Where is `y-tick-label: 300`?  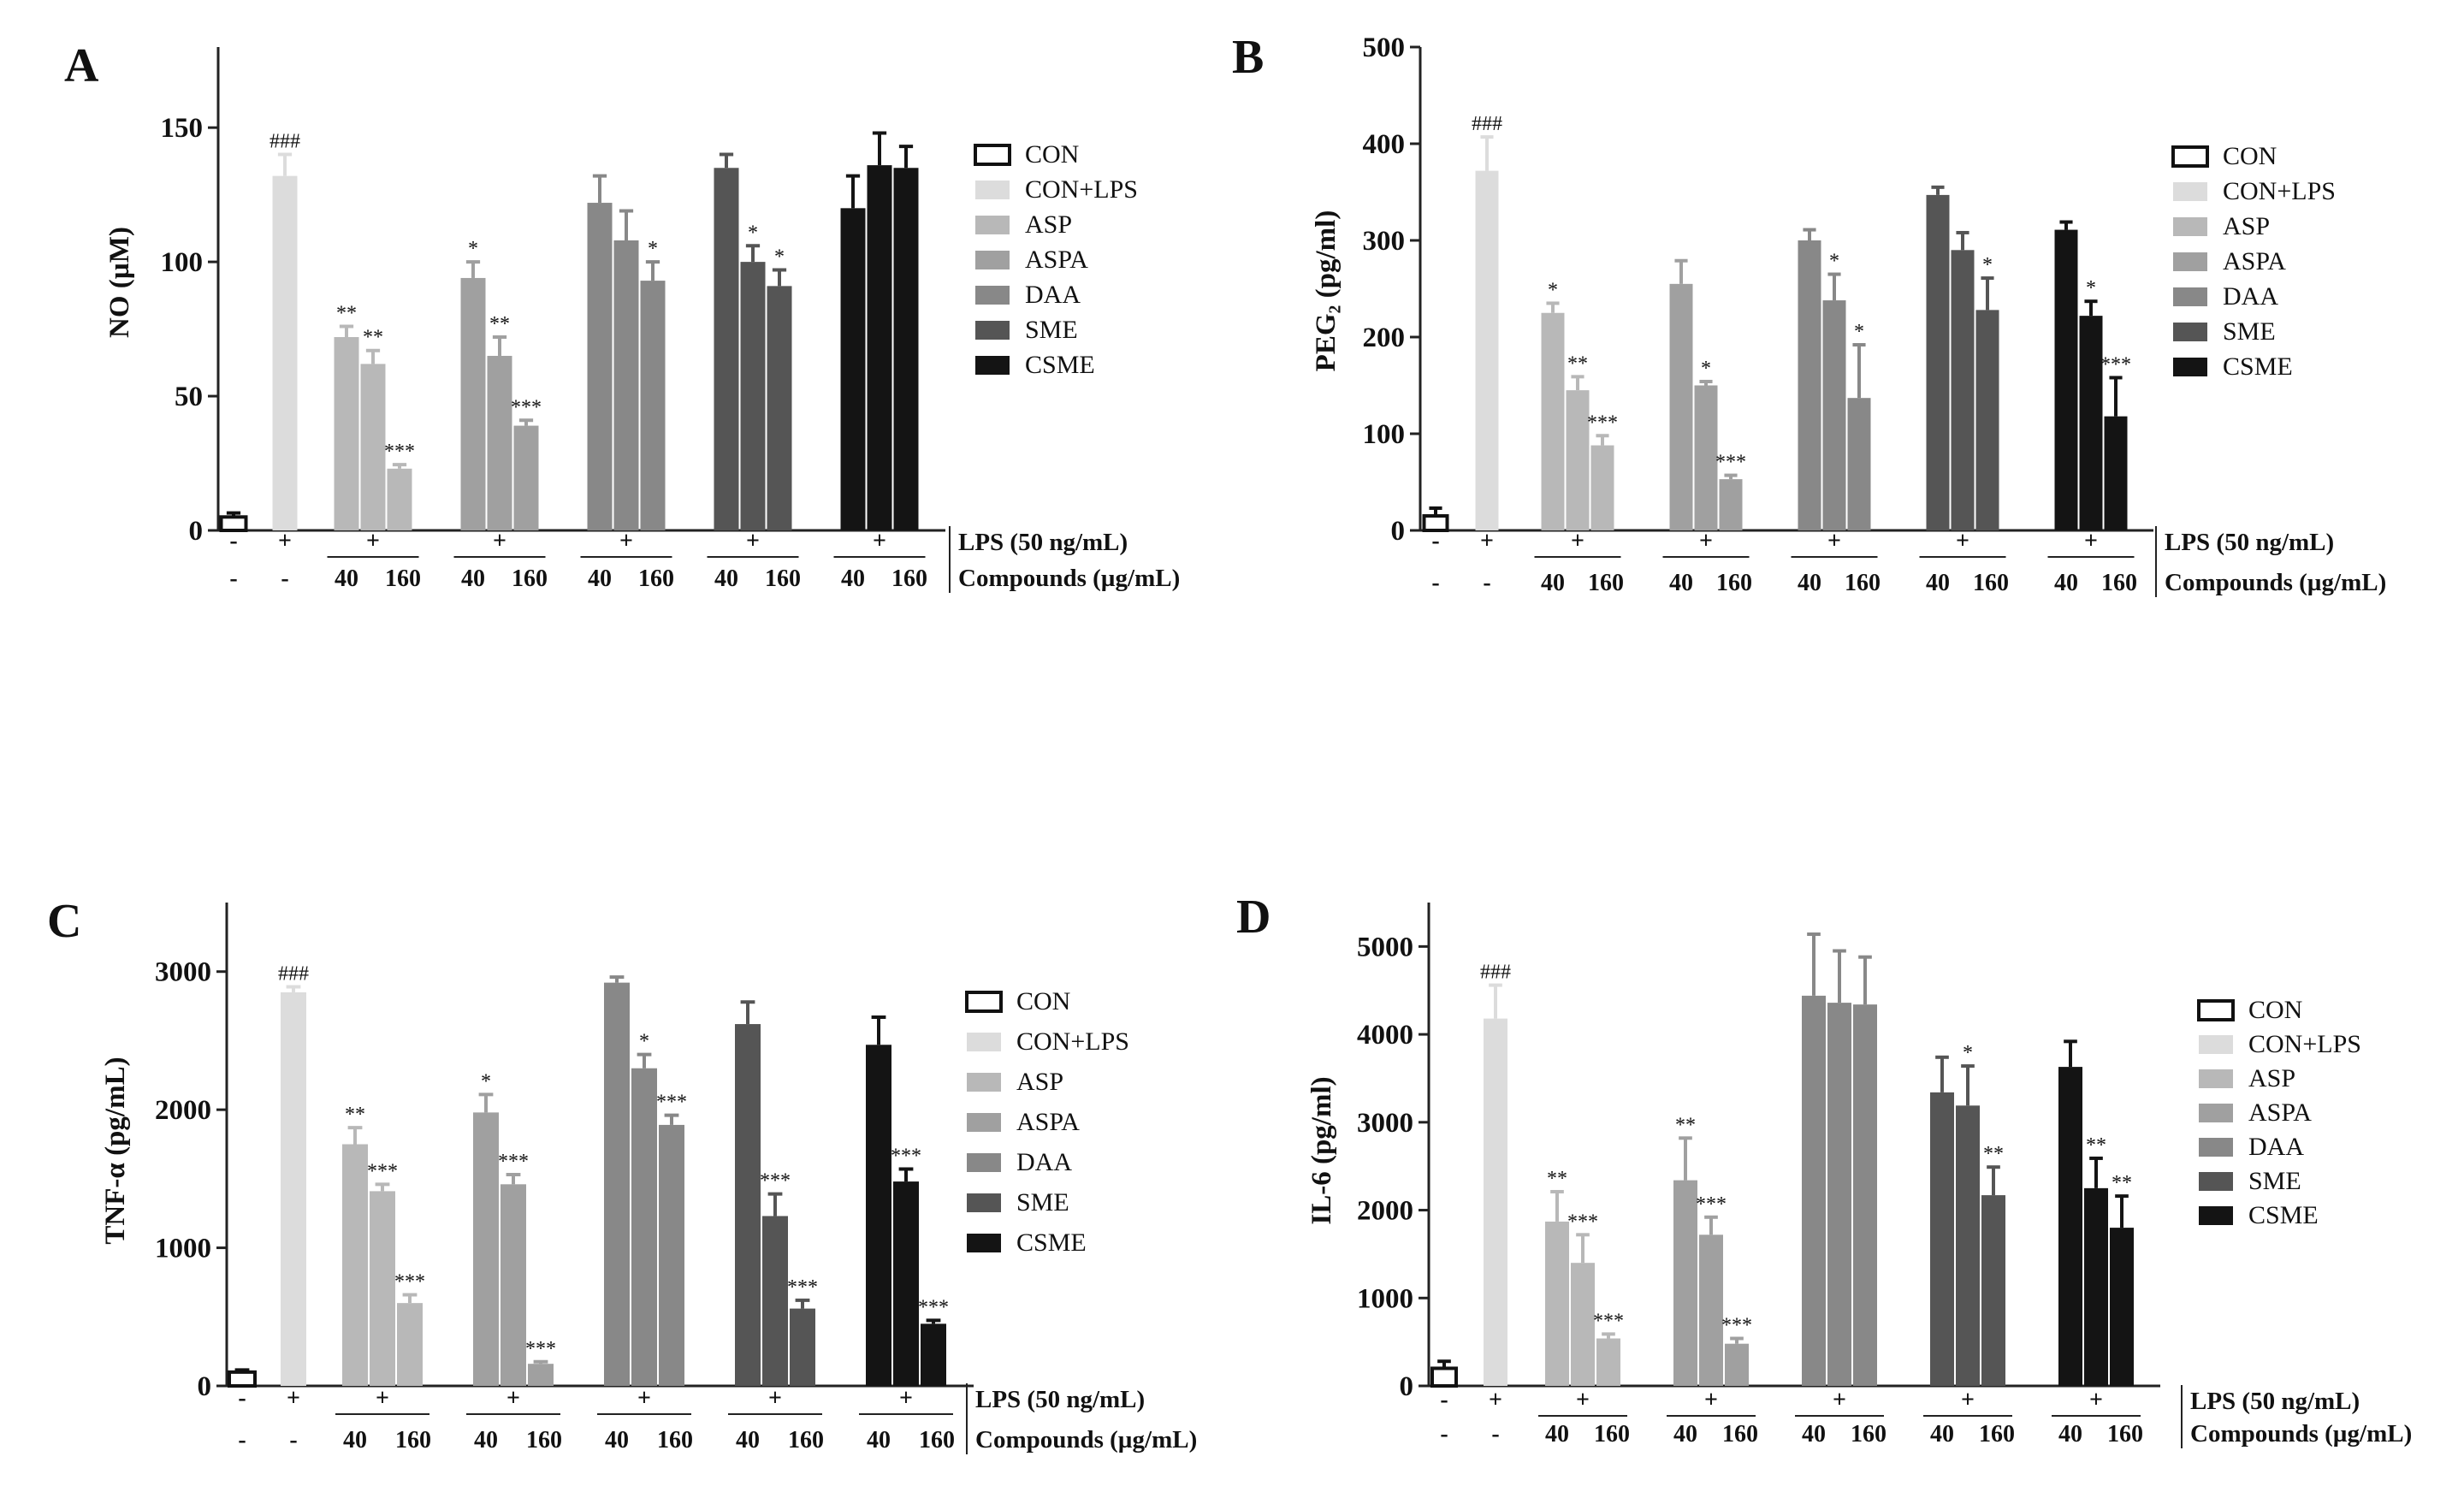
y-tick-label: 300 is located at coordinates (1384, 241).